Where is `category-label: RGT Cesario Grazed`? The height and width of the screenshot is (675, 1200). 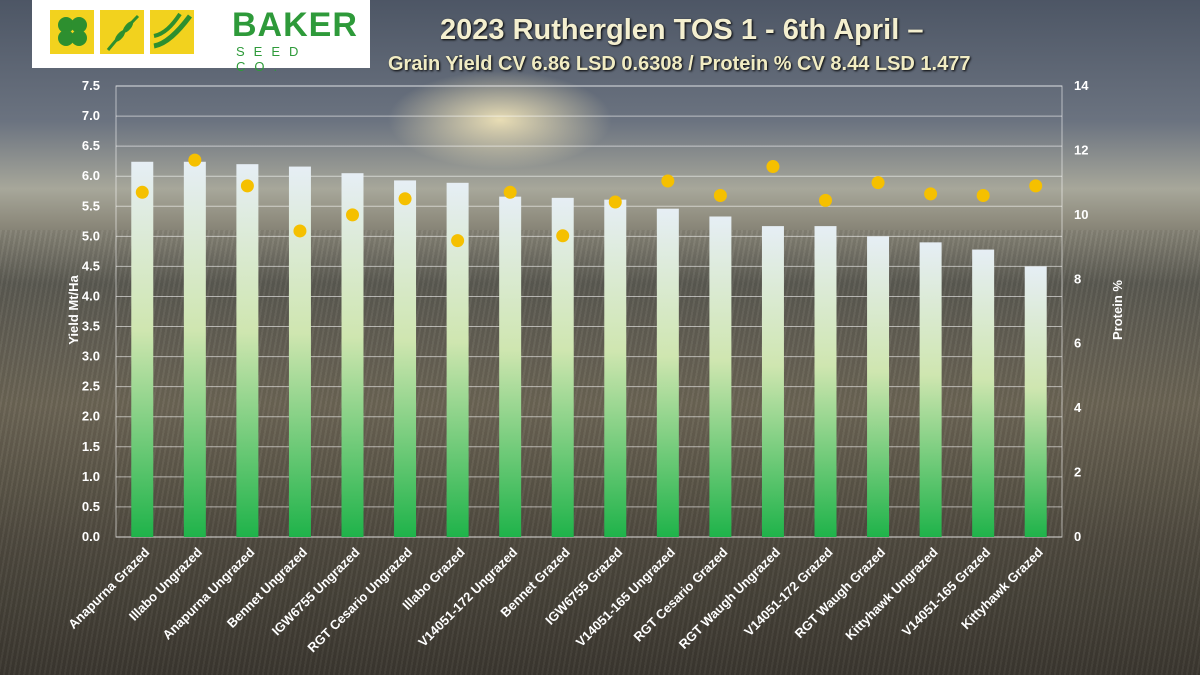 category-label: RGT Cesario Grazed is located at coordinates (680, 594).